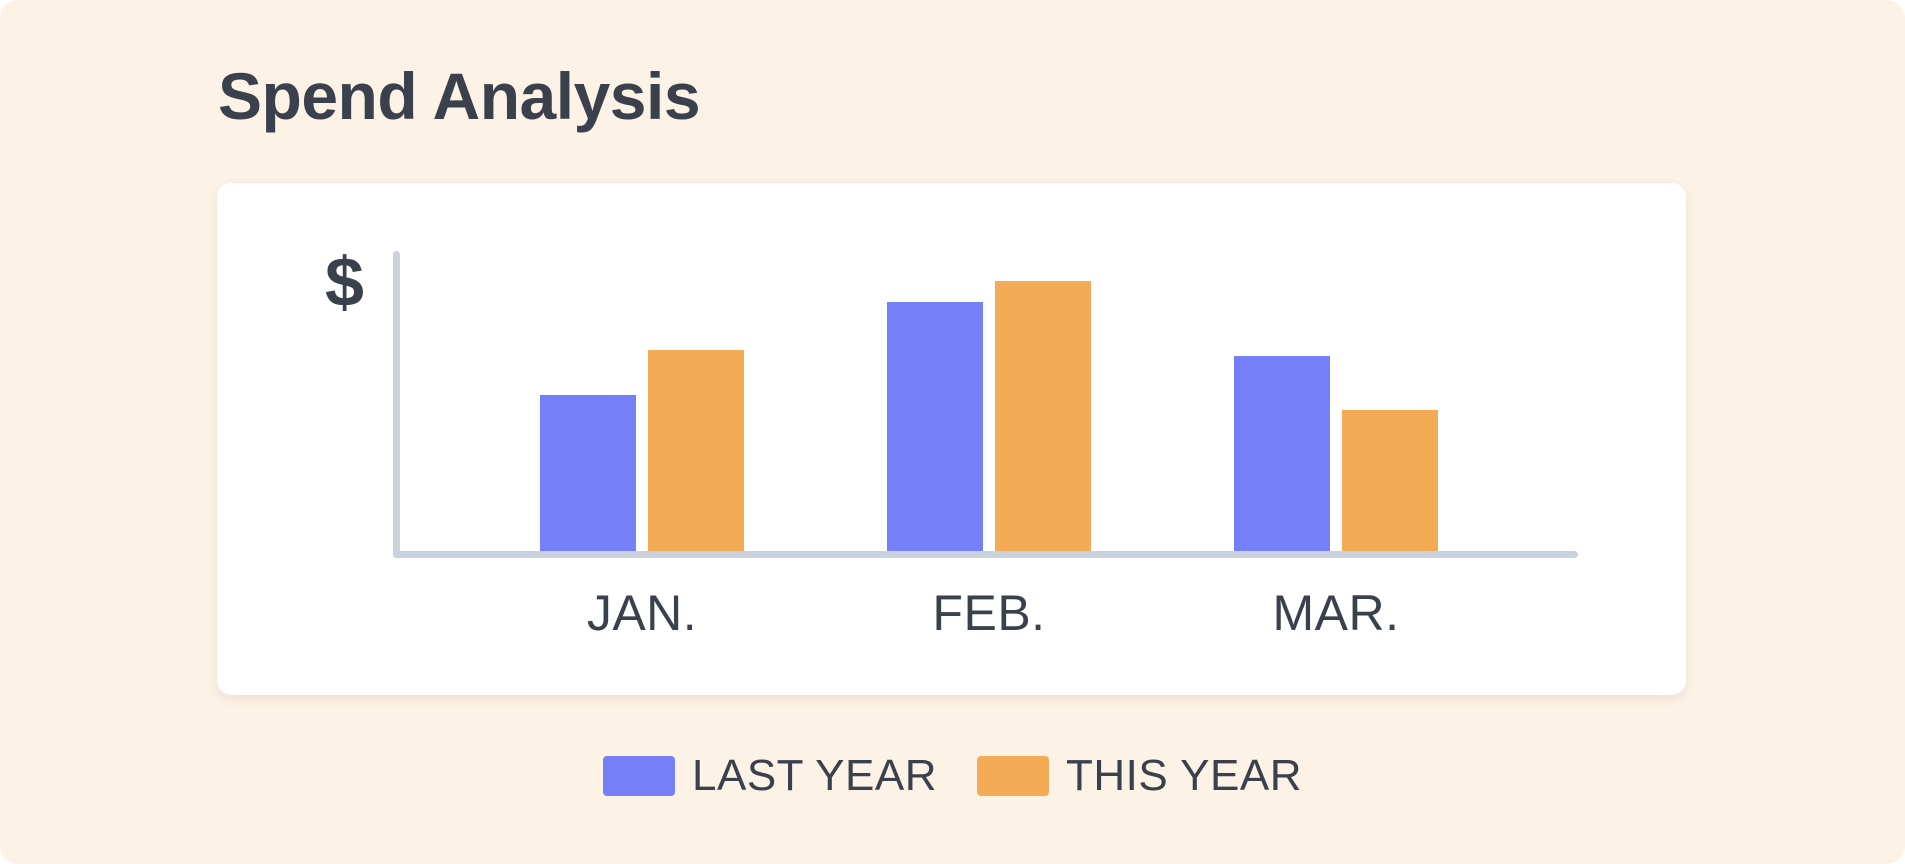 The height and width of the screenshot is (864, 1905). What do you see at coordinates (1336, 613) in the screenshot?
I see `x-axis-label-mar: MAR.` at bounding box center [1336, 613].